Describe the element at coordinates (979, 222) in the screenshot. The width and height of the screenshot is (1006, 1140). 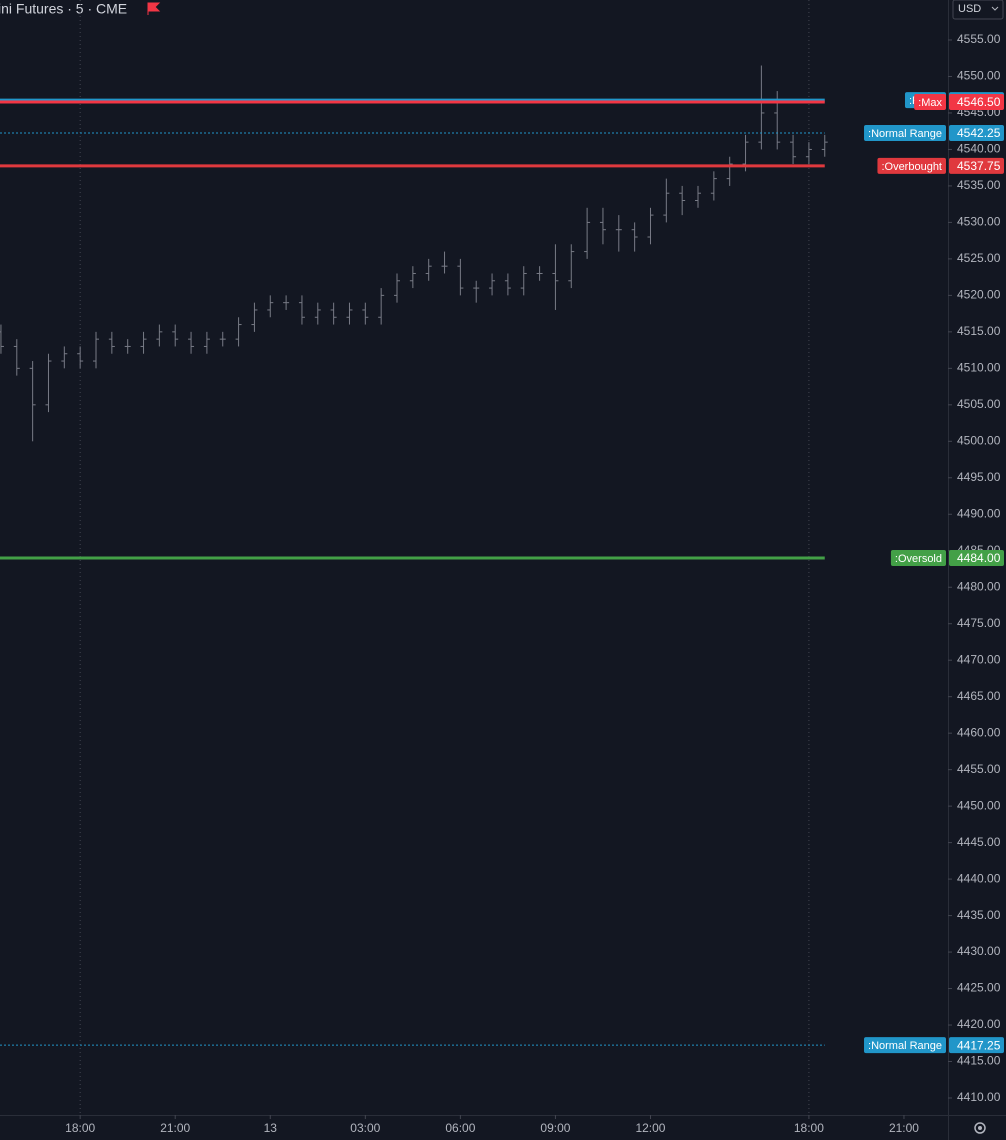
I see `y-tick-label: 4530.00` at that location.